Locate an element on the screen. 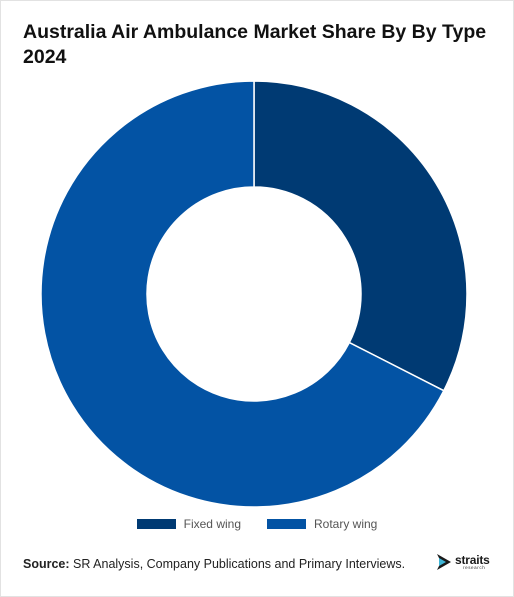  chart-legend: Fixed wing Rotary wing is located at coordinates (257, 524).